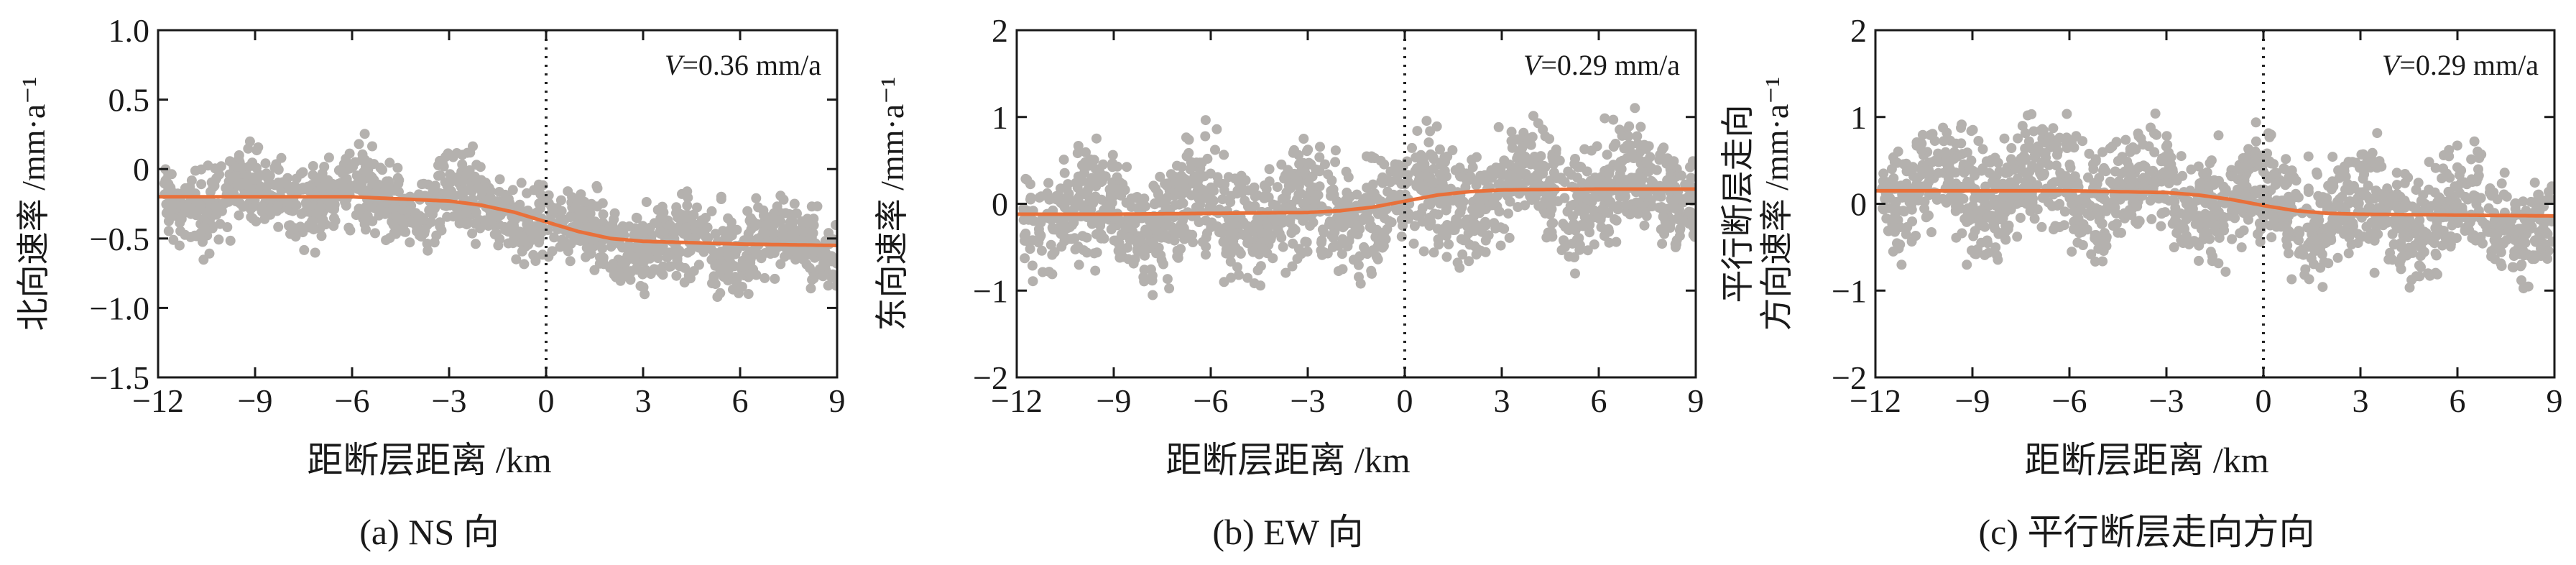  What do you see at coordinates (1599, 400) in the screenshot?
I see `x-tick-label: 6` at bounding box center [1599, 400].